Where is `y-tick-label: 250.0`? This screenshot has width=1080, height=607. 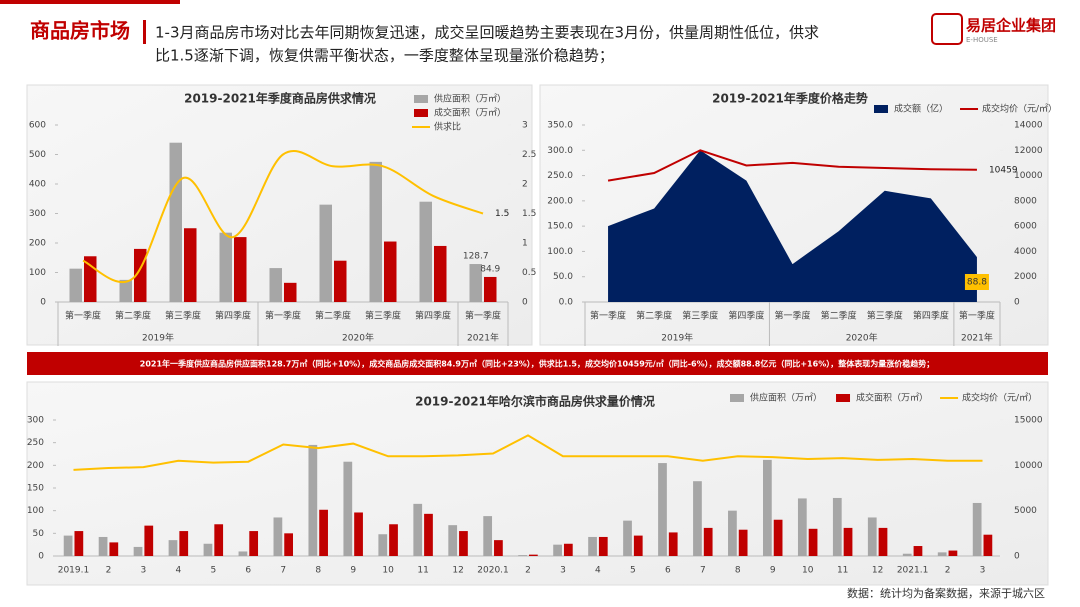
y-tick-label: 250.0 is located at coordinates (560, 176).